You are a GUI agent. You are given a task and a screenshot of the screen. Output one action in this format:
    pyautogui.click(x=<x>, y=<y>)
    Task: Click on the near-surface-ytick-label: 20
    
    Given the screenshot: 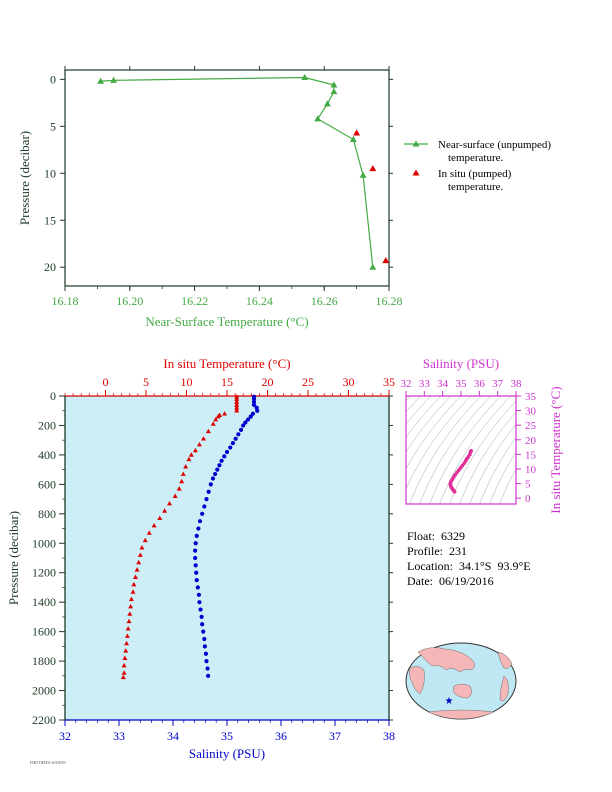 What is the action you would take?
    pyautogui.click(x=50, y=267)
    